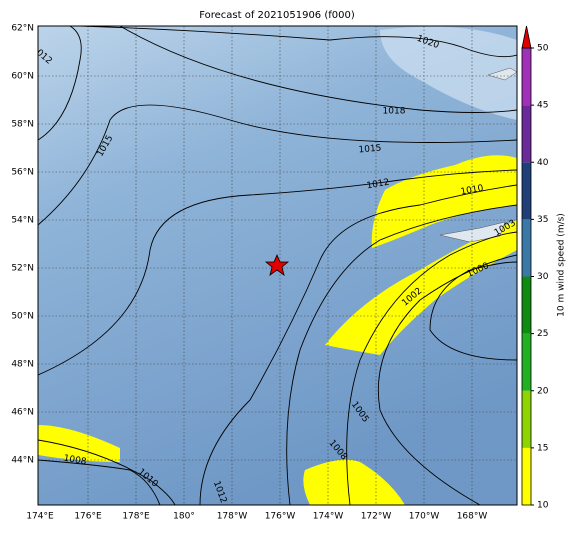 Image resolution: width=576 pixels, height=533 pixels. I want to click on lon-label: 180°, so click(184, 517).